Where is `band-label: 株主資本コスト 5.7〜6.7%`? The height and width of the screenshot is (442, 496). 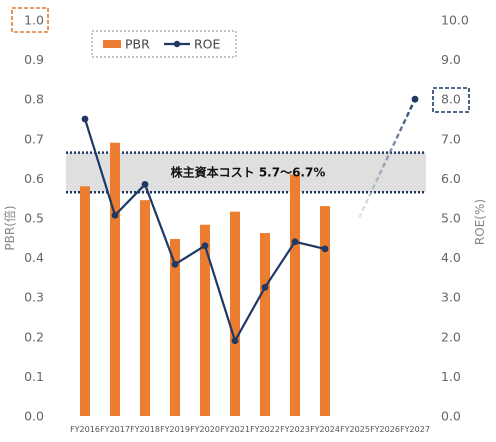 band-label: 株主資本コスト 5.7〜6.7% is located at coordinates (248, 171).